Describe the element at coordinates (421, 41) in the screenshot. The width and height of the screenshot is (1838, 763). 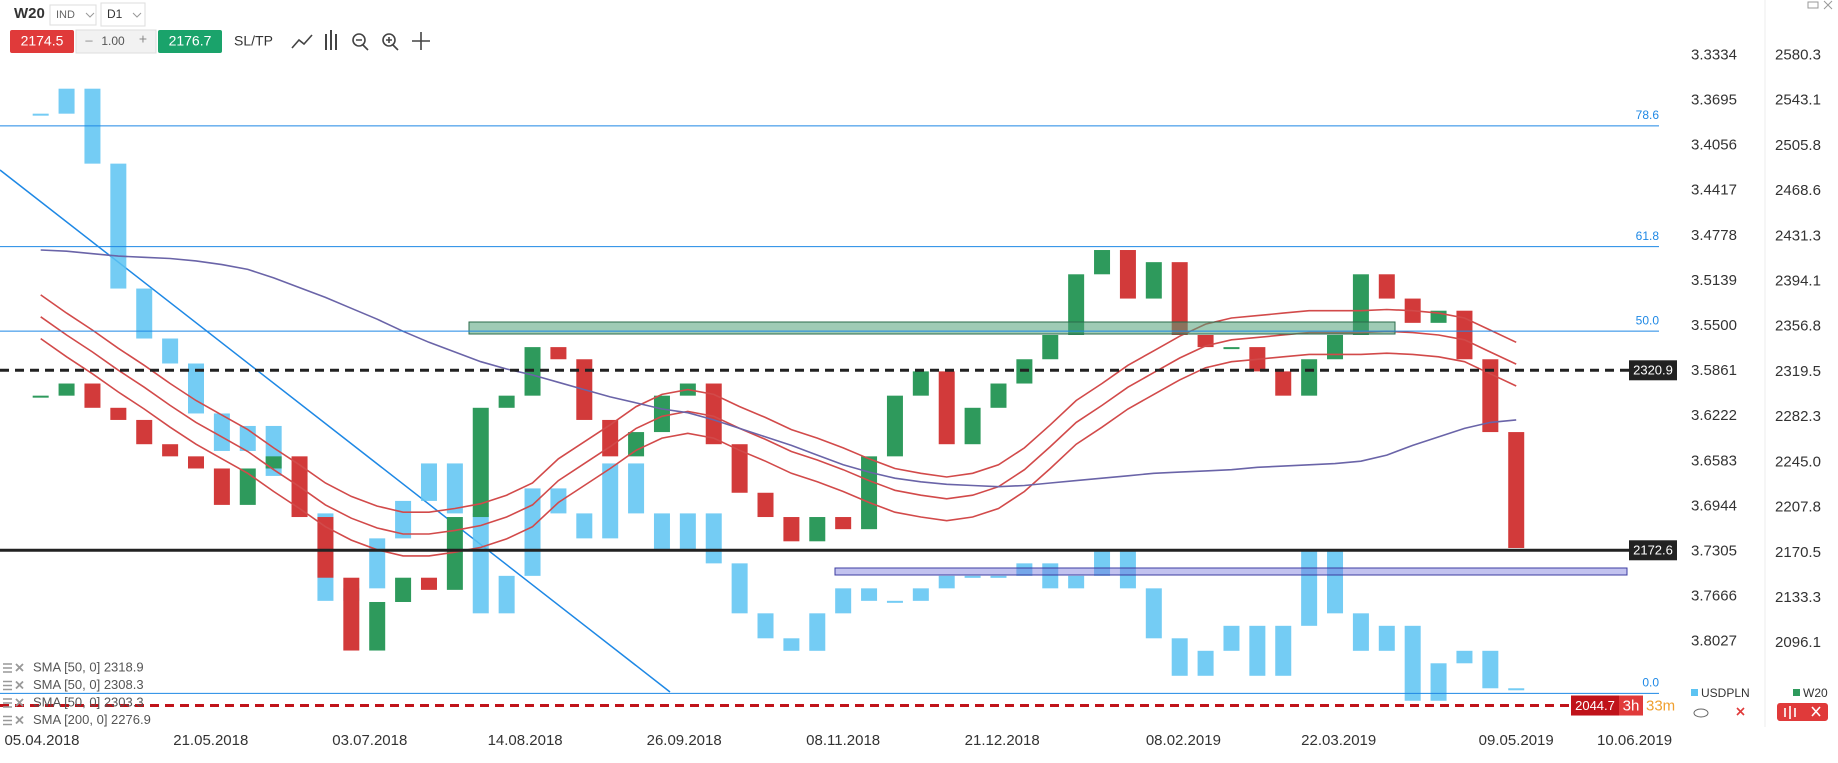
I see `crosshair-icon` at that location.